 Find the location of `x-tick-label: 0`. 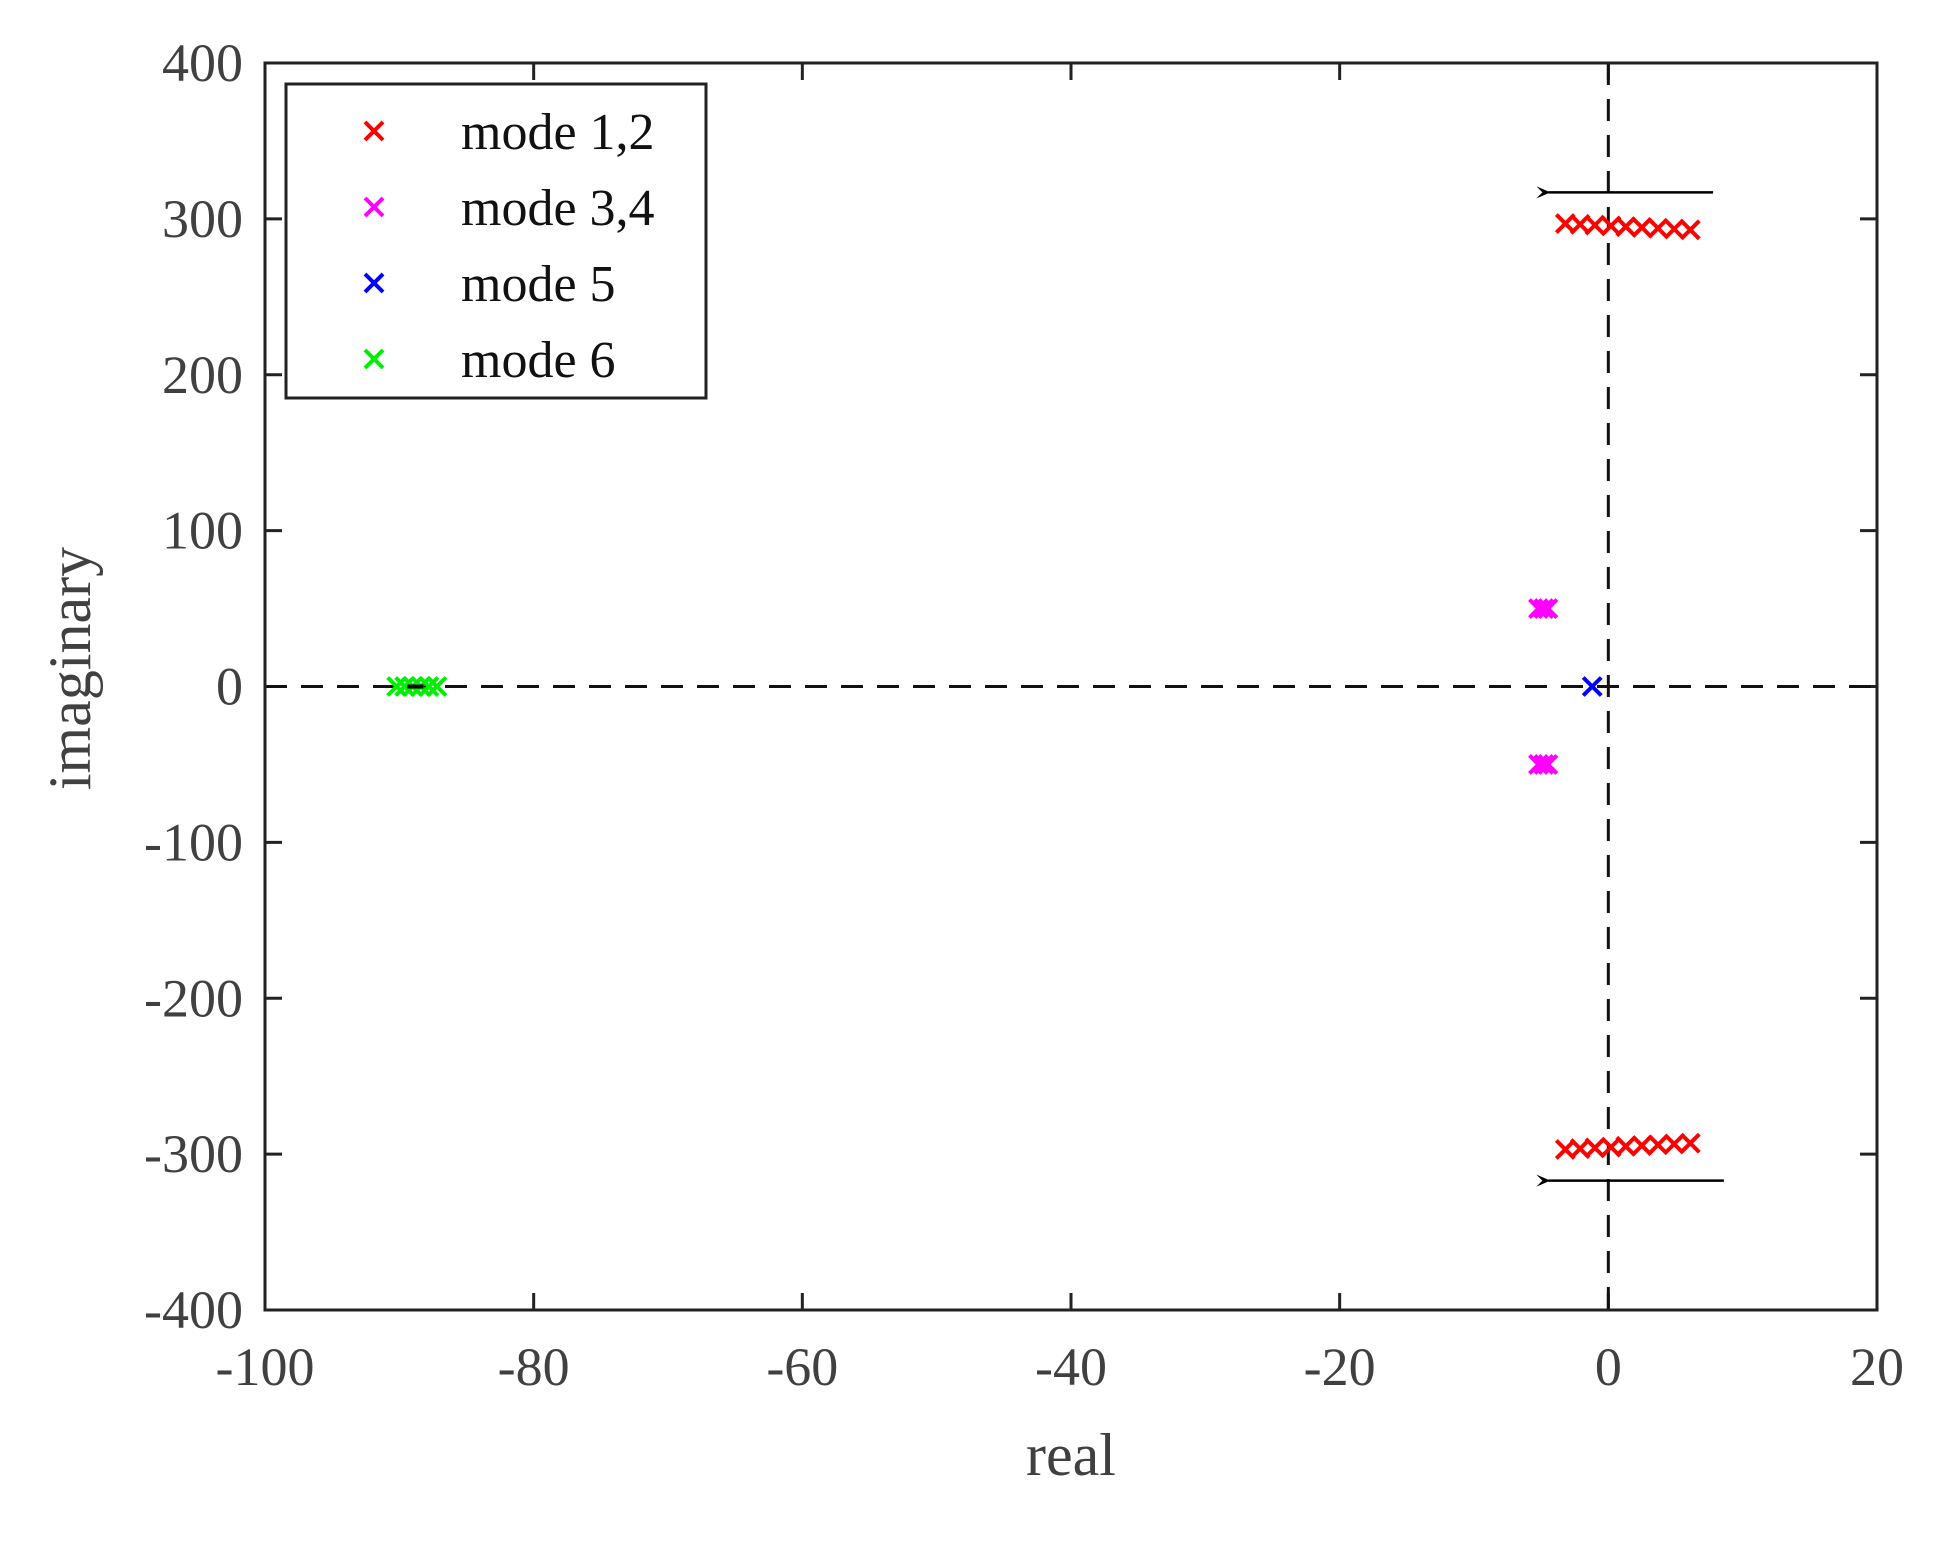

x-tick-label: 0 is located at coordinates (1608, 1367).